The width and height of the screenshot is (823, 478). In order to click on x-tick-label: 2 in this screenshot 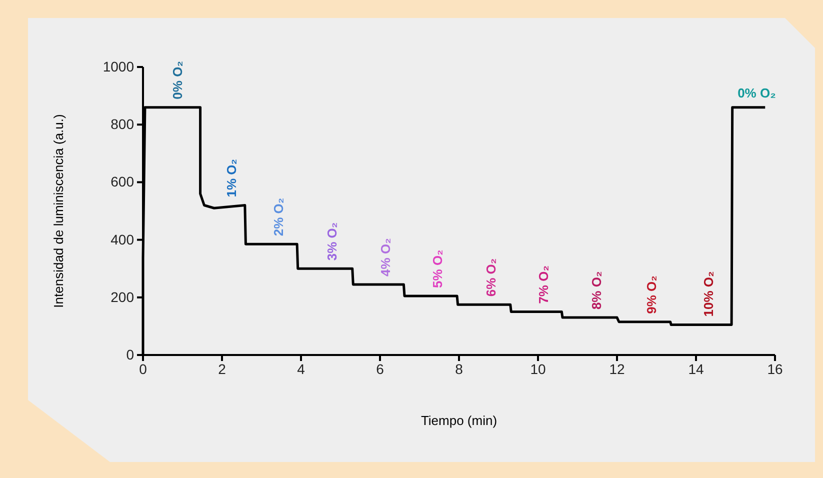, I will do `click(222, 368)`.